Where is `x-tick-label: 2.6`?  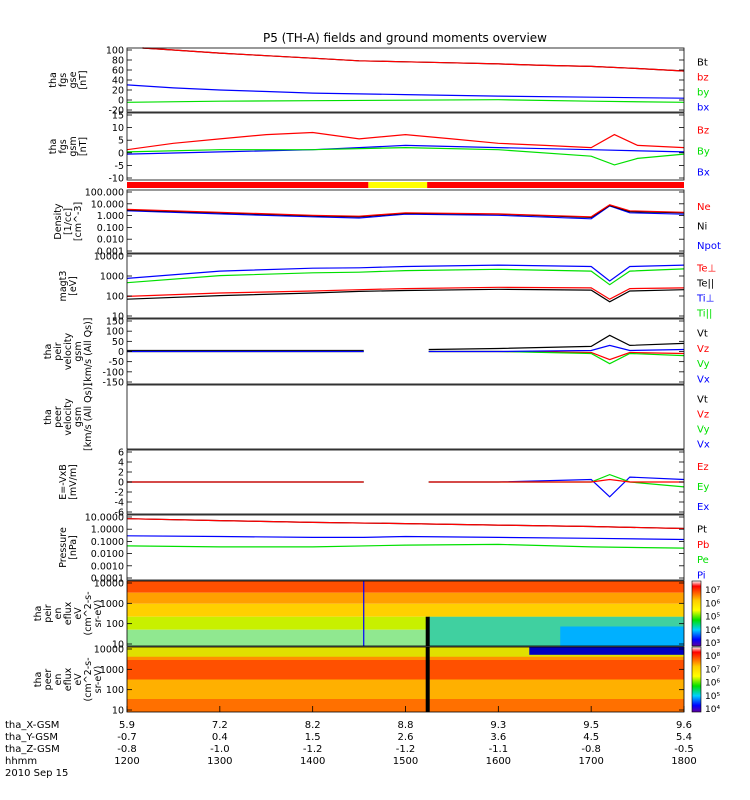
x-tick-label: 2.6 is located at coordinates (406, 737).